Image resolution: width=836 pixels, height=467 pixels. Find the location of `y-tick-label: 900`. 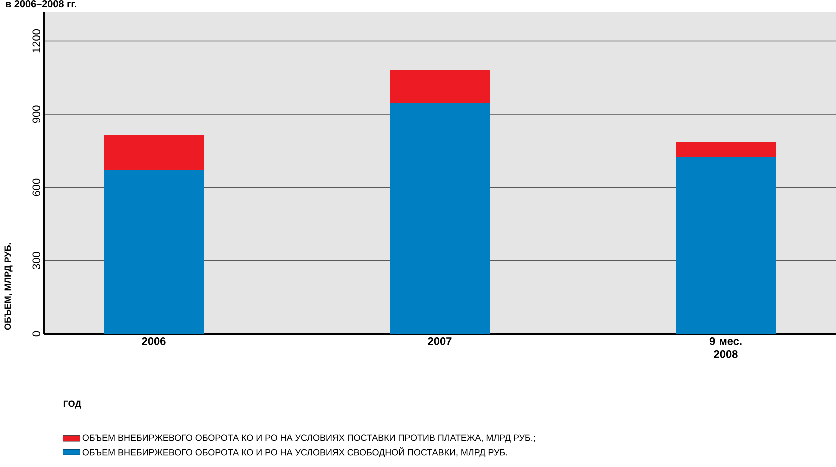

y-tick-label: 900 is located at coordinates (36, 115).